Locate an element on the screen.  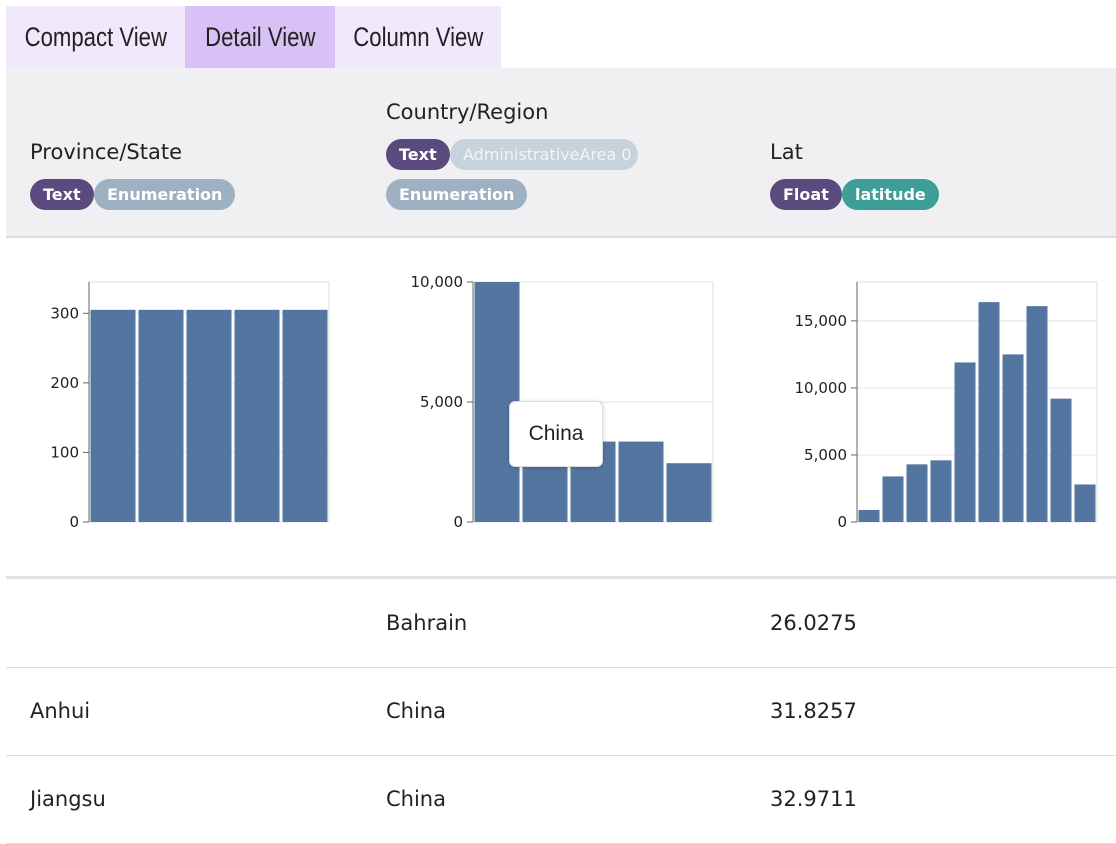
column-title-country-region: Country/Region is located at coordinates (467, 112).